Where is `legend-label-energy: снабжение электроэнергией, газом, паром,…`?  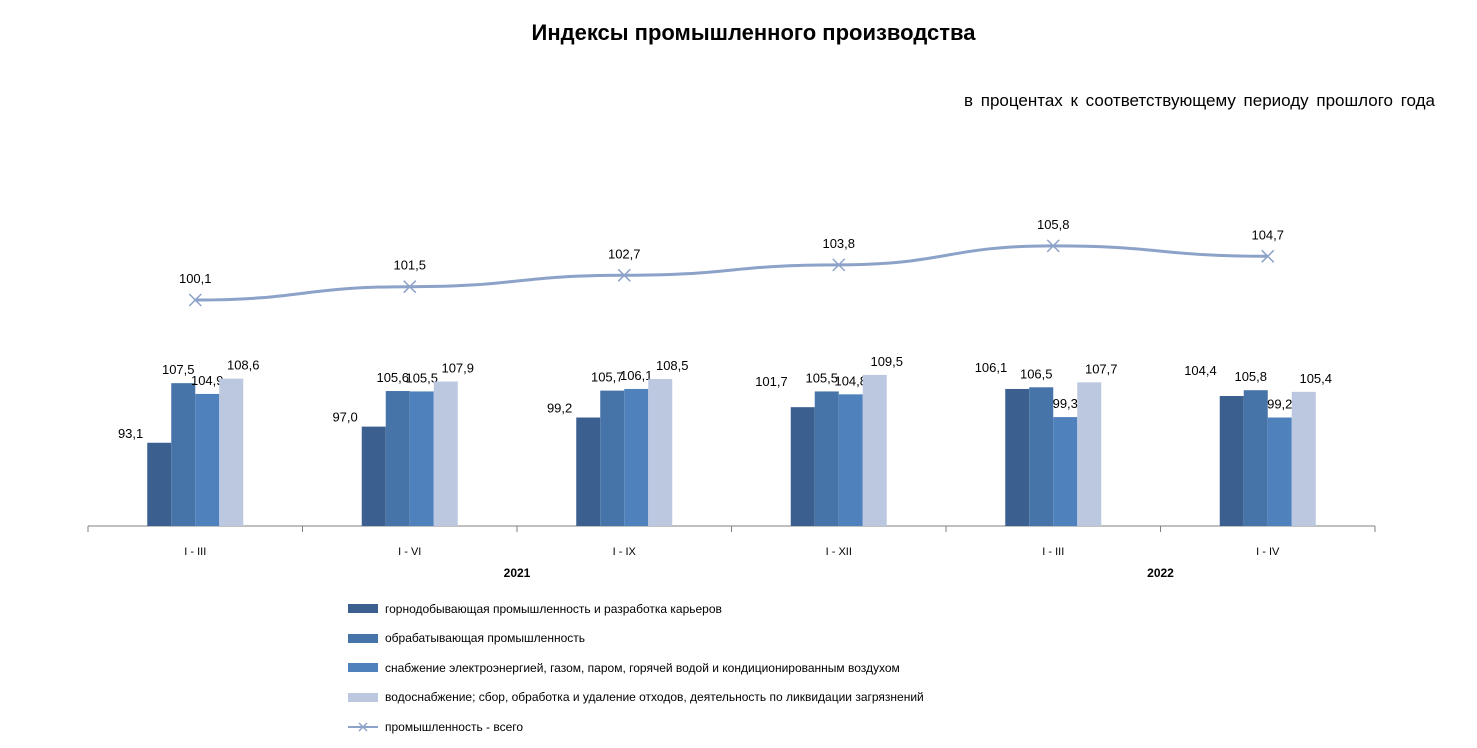
legend-label-energy: снабжение электроэнергией, газом, паром,… is located at coordinates (642, 667).